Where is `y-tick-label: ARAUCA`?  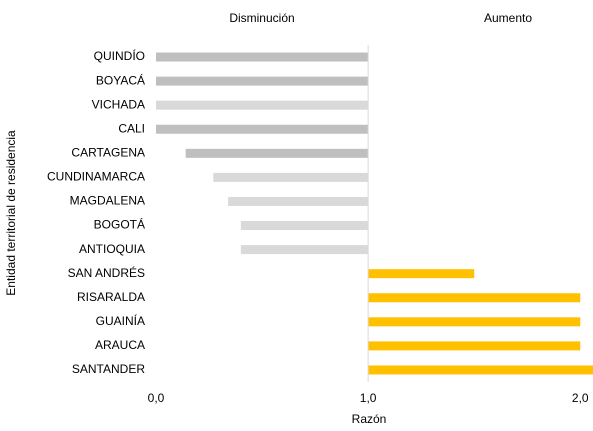 y-tick-label: ARAUCA is located at coordinates (120, 345).